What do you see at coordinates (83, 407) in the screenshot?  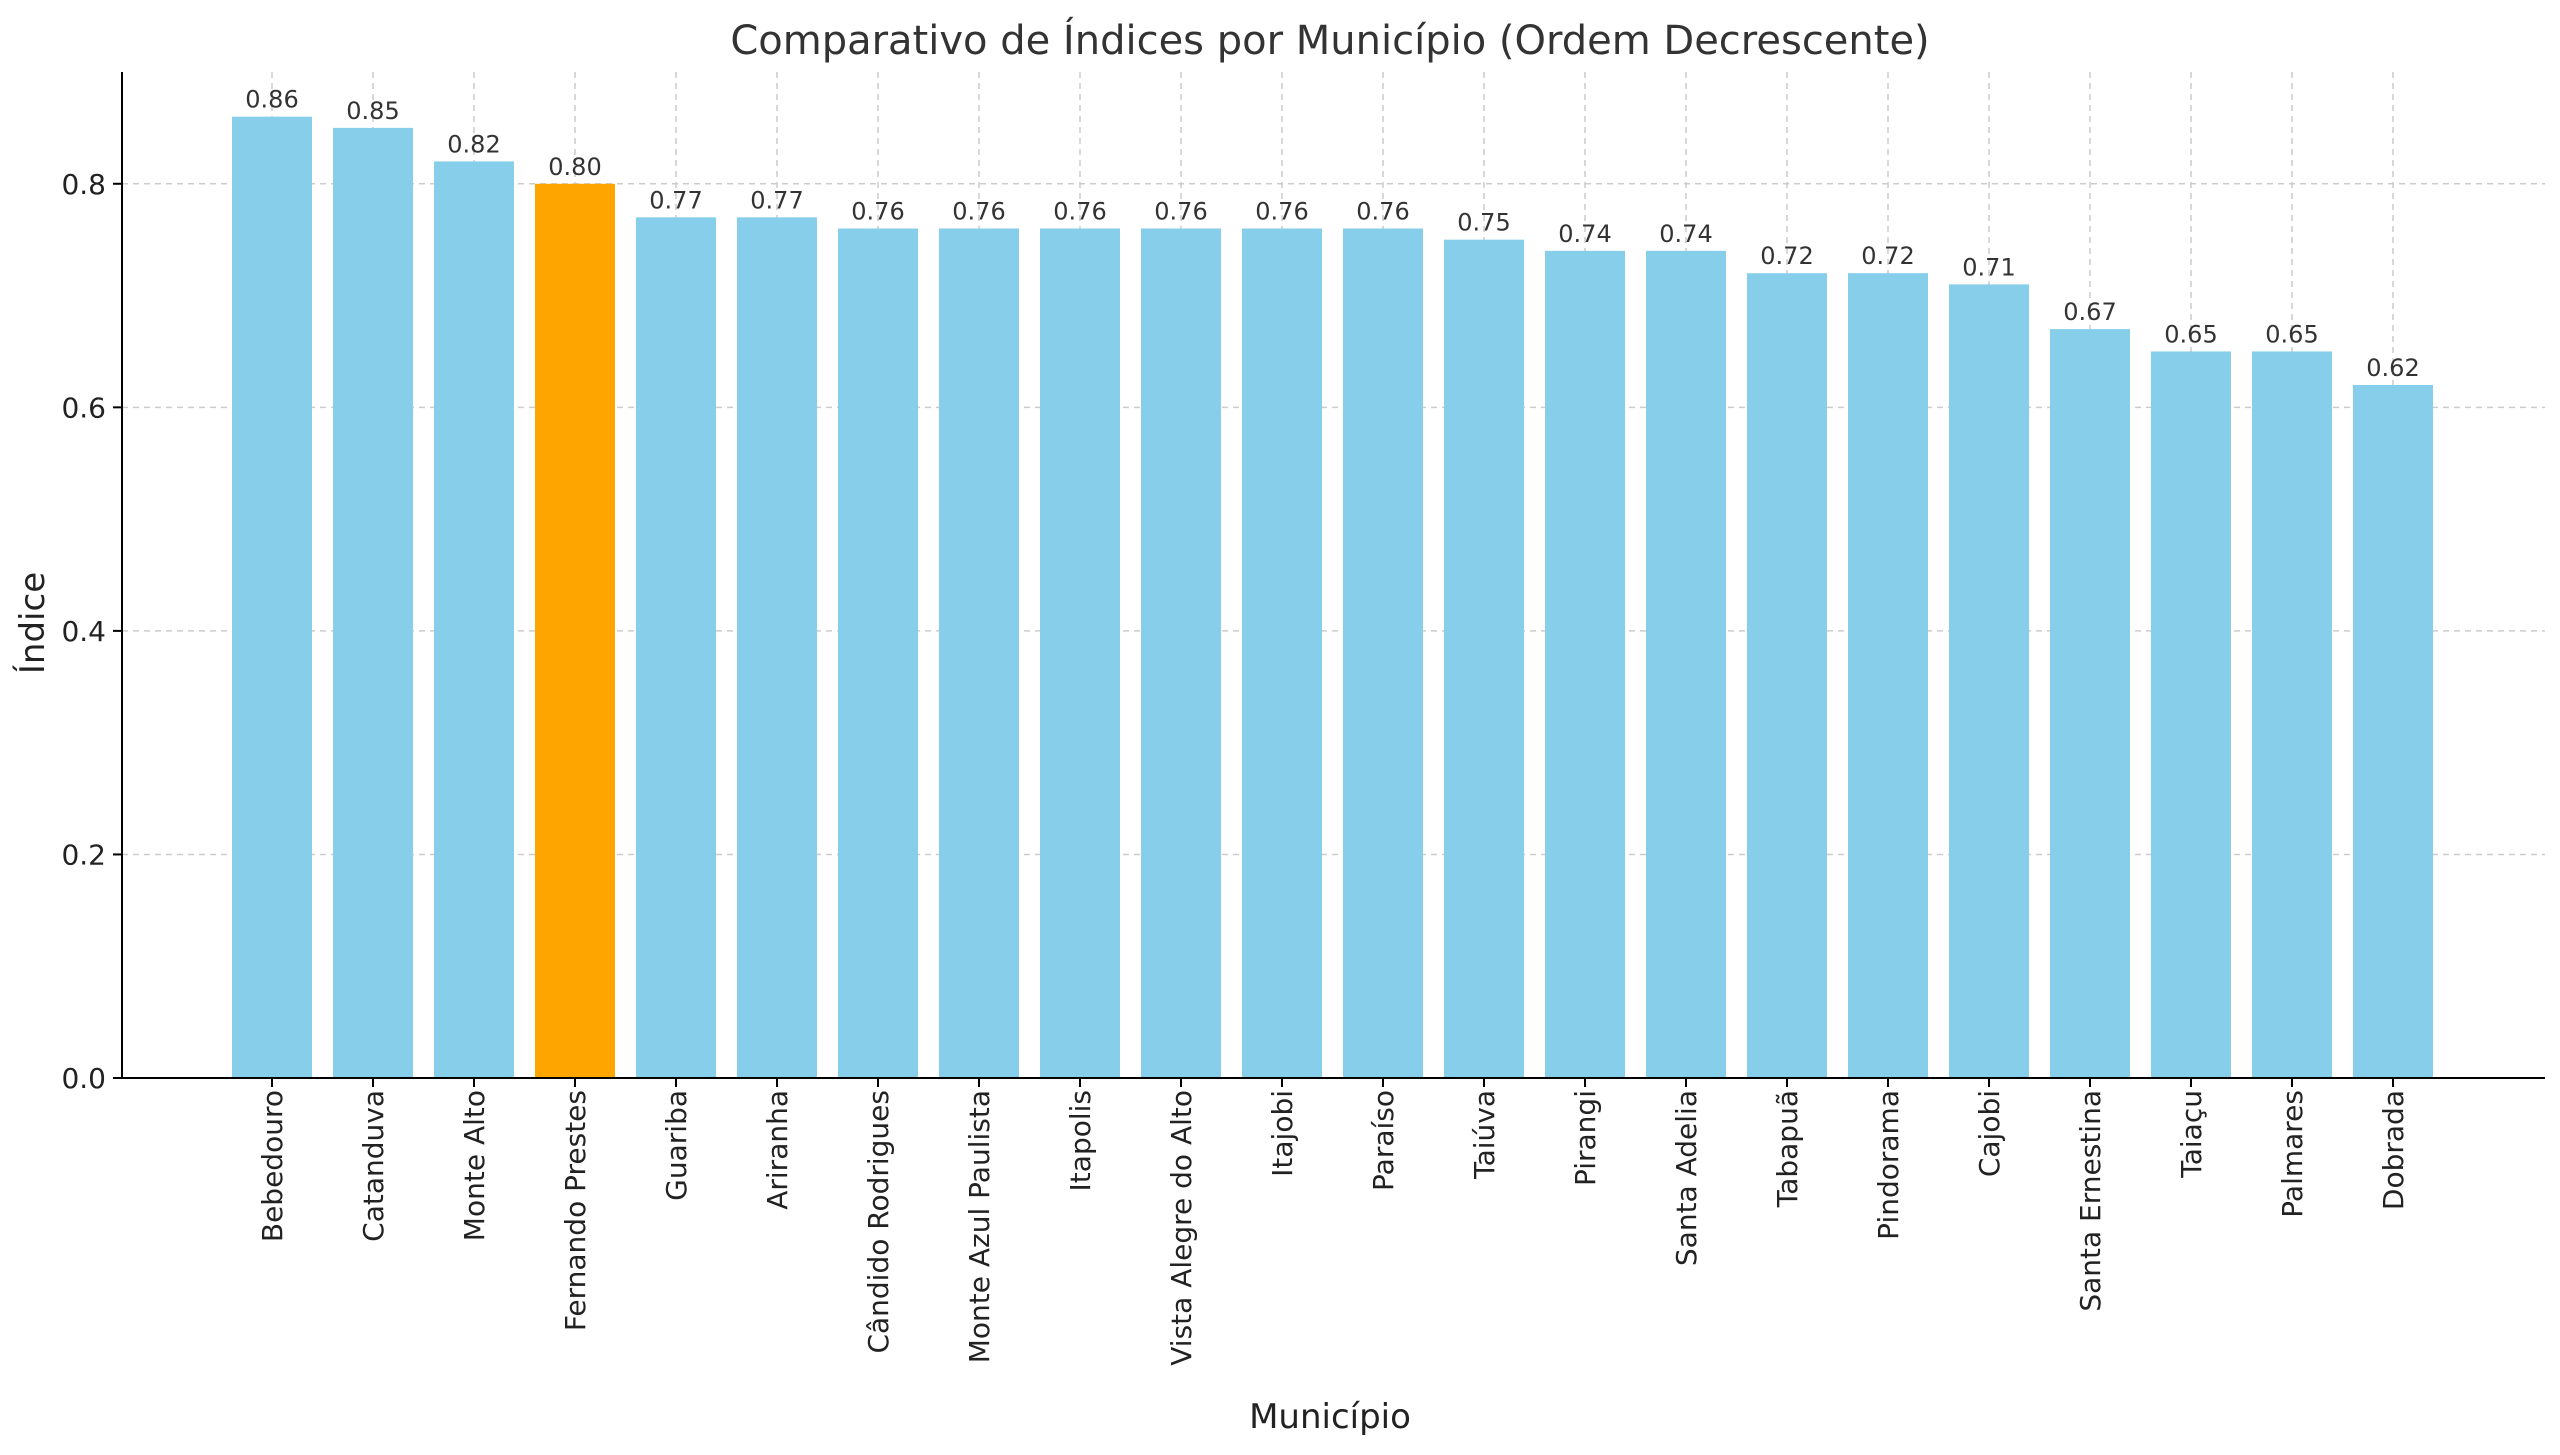 I see `y-tick-label: 0.6` at bounding box center [83, 407].